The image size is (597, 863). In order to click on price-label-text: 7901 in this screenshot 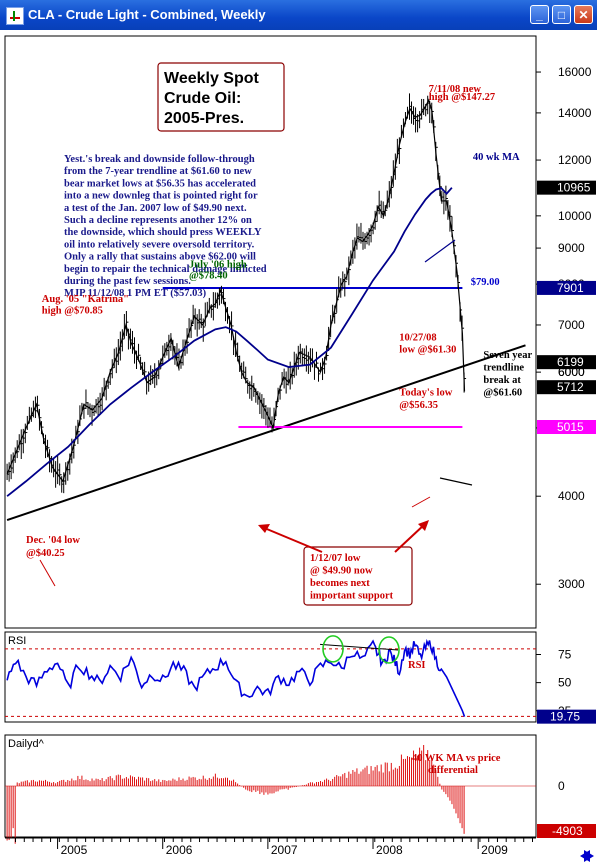, I will do `click(570, 288)`.